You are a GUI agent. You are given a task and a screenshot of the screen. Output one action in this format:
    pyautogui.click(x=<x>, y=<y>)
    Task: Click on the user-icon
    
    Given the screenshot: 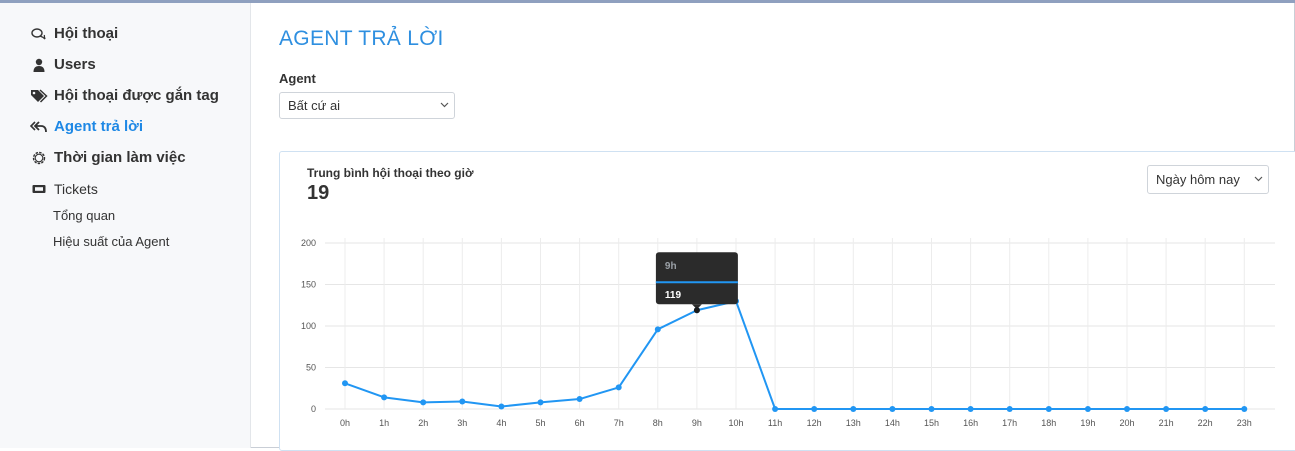 What is the action you would take?
    pyautogui.click(x=39, y=65)
    